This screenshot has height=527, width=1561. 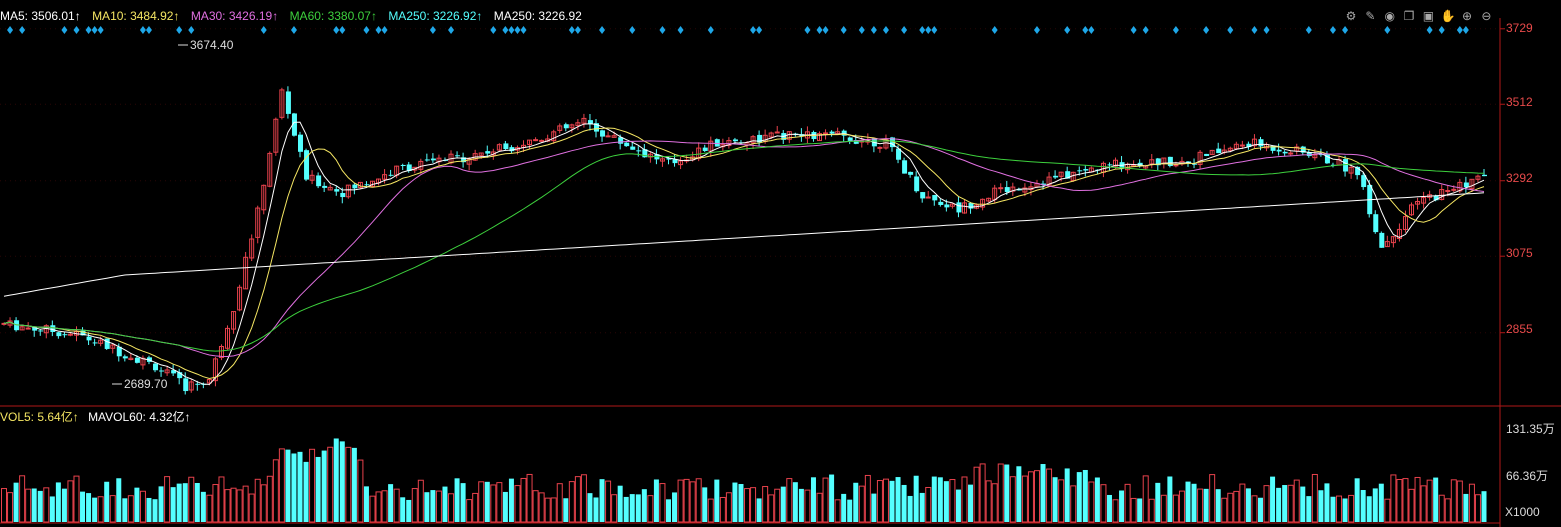 What do you see at coordinates (1448, 16) in the screenshot?
I see `hand-icon: ✋` at bounding box center [1448, 16].